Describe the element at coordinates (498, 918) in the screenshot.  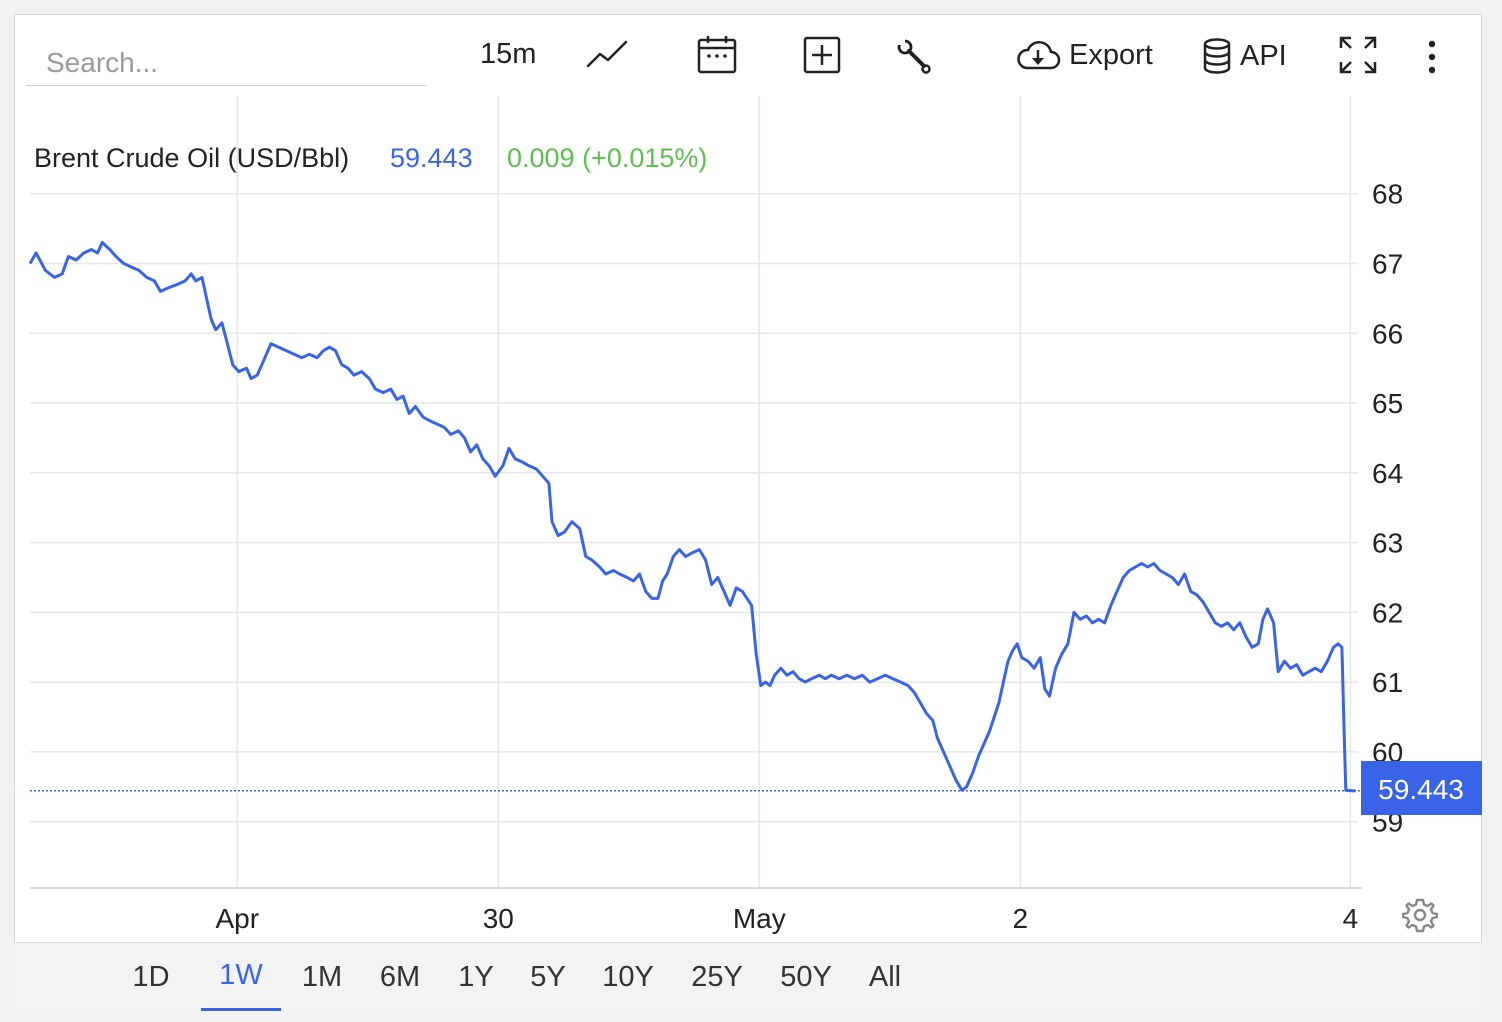
I see `x-tick-label: 30` at that location.